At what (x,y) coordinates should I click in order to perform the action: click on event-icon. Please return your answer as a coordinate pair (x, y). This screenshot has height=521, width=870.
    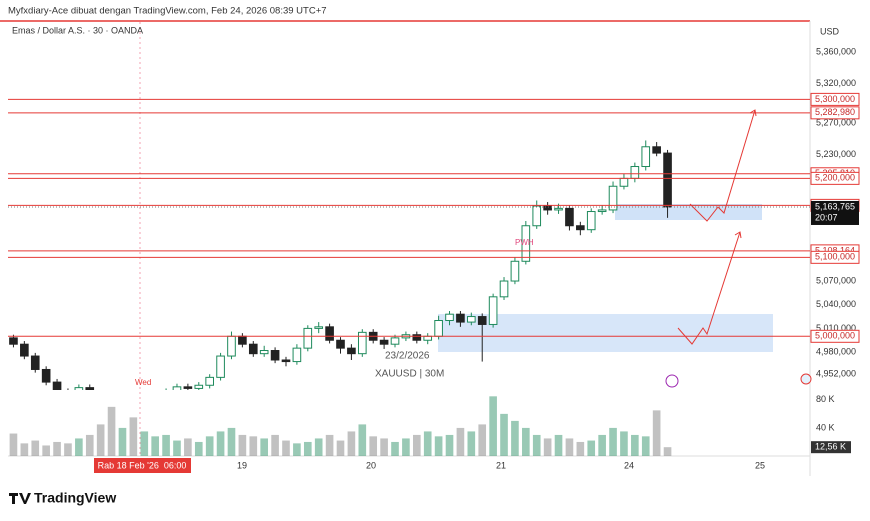
    Looking at the image, I should click on (672, 381).